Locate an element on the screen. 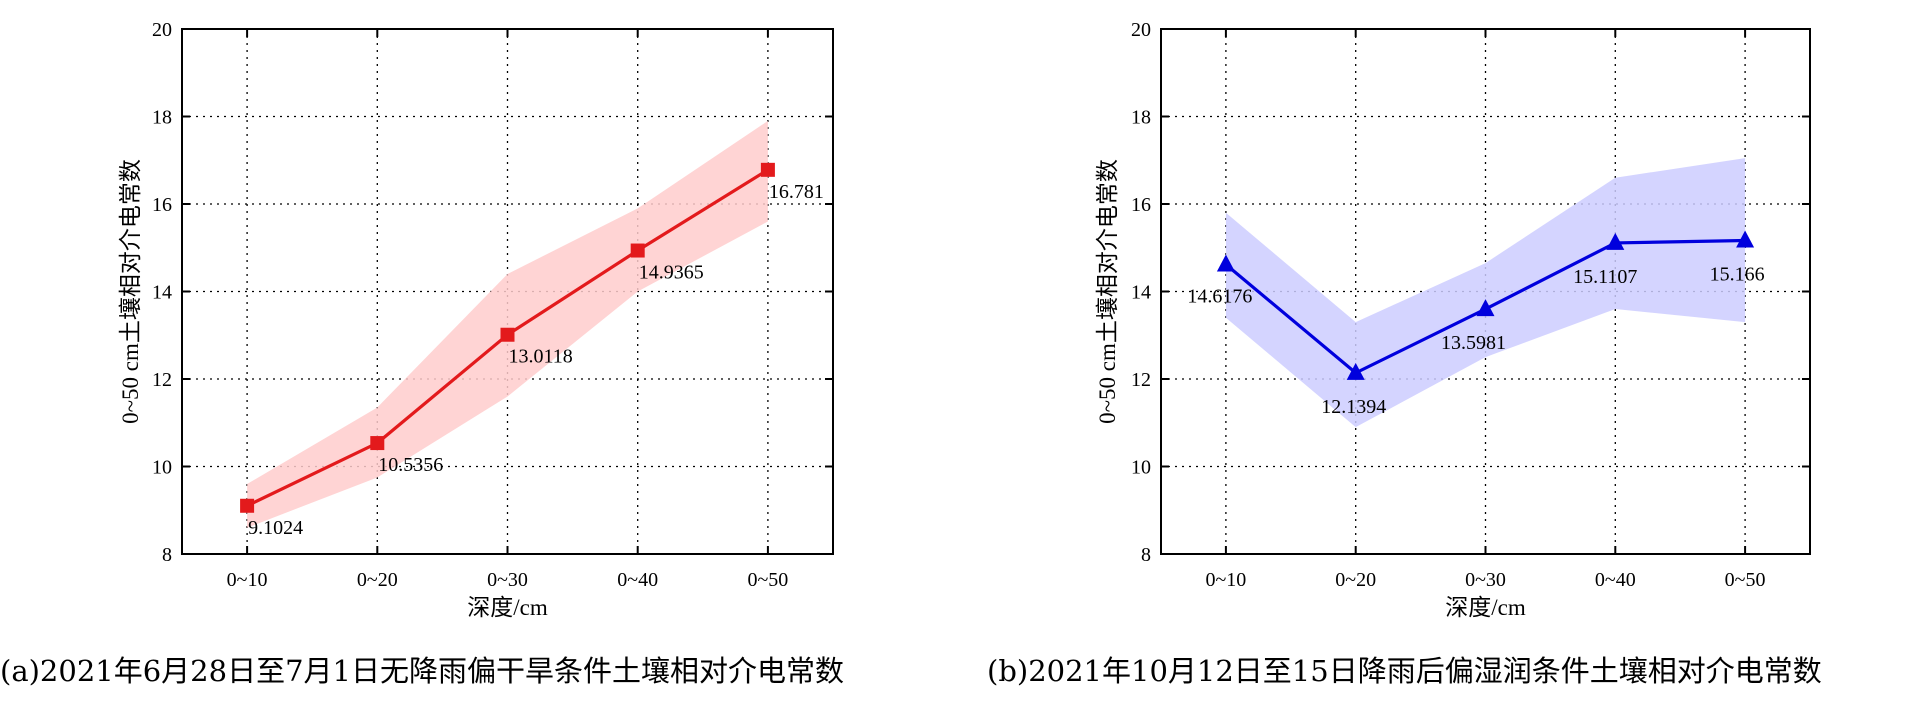 The width and height of the screenshot is (1926, 716). data-label-0: 9.1024 is located at coordinates (275, 528).